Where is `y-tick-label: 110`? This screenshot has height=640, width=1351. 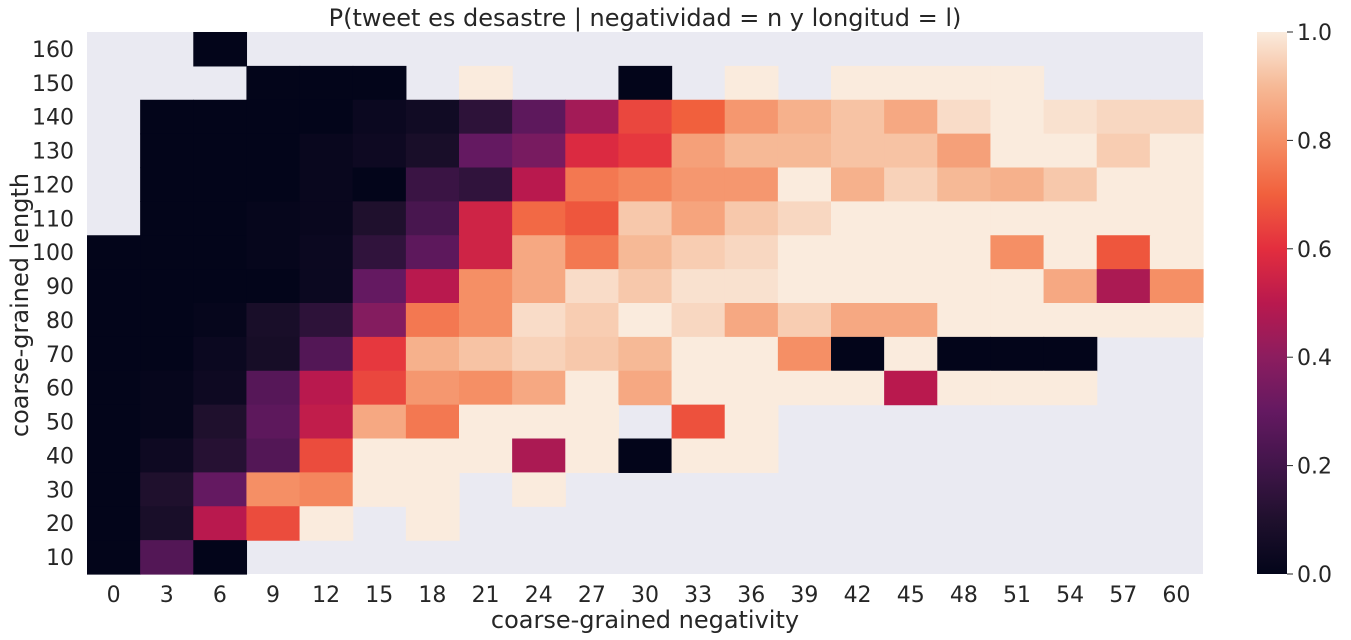 y-tick-label: 110 is located at coordinates (53, 219).